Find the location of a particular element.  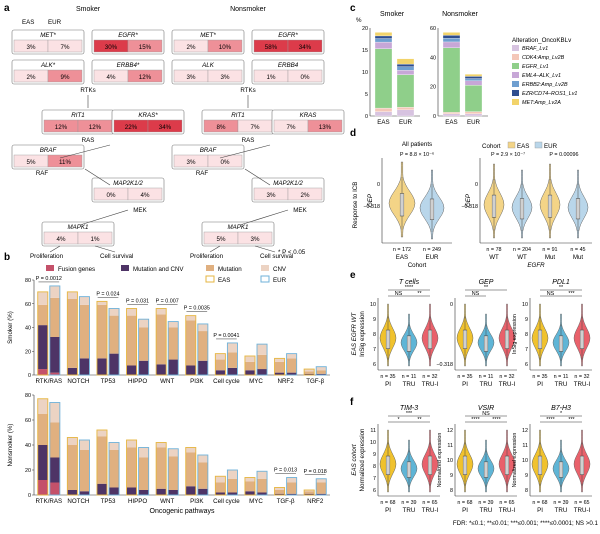

y-tick-label: 9 is located at coordinates (374, 455).